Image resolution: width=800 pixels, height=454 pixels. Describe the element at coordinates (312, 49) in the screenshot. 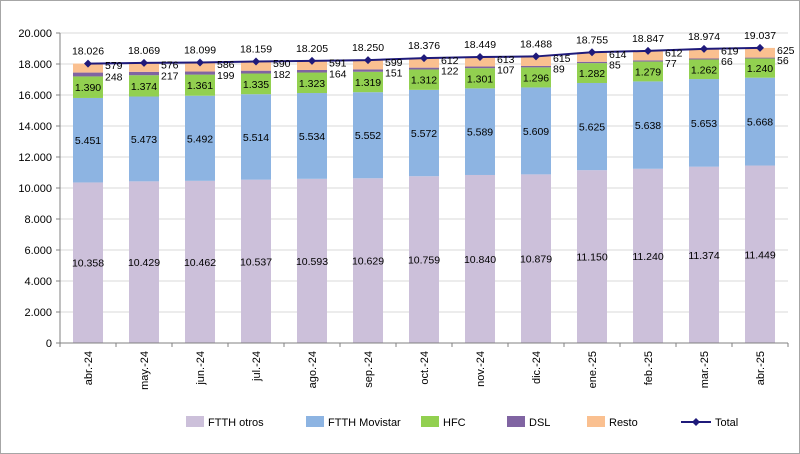

I see `total-label: 18.205` at that location.